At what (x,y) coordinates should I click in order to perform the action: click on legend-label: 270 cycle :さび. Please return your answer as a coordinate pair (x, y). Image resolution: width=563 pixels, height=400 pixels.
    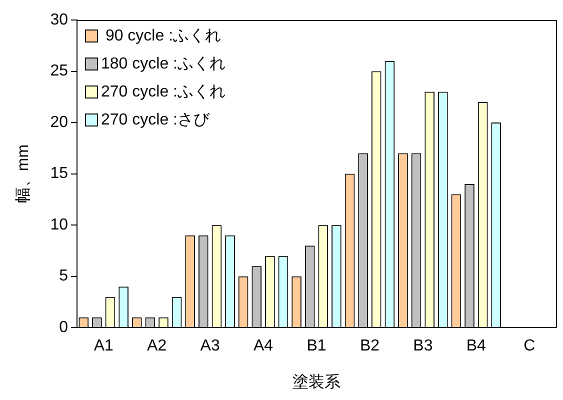
    Looking at the image, I should click on (155, 119).